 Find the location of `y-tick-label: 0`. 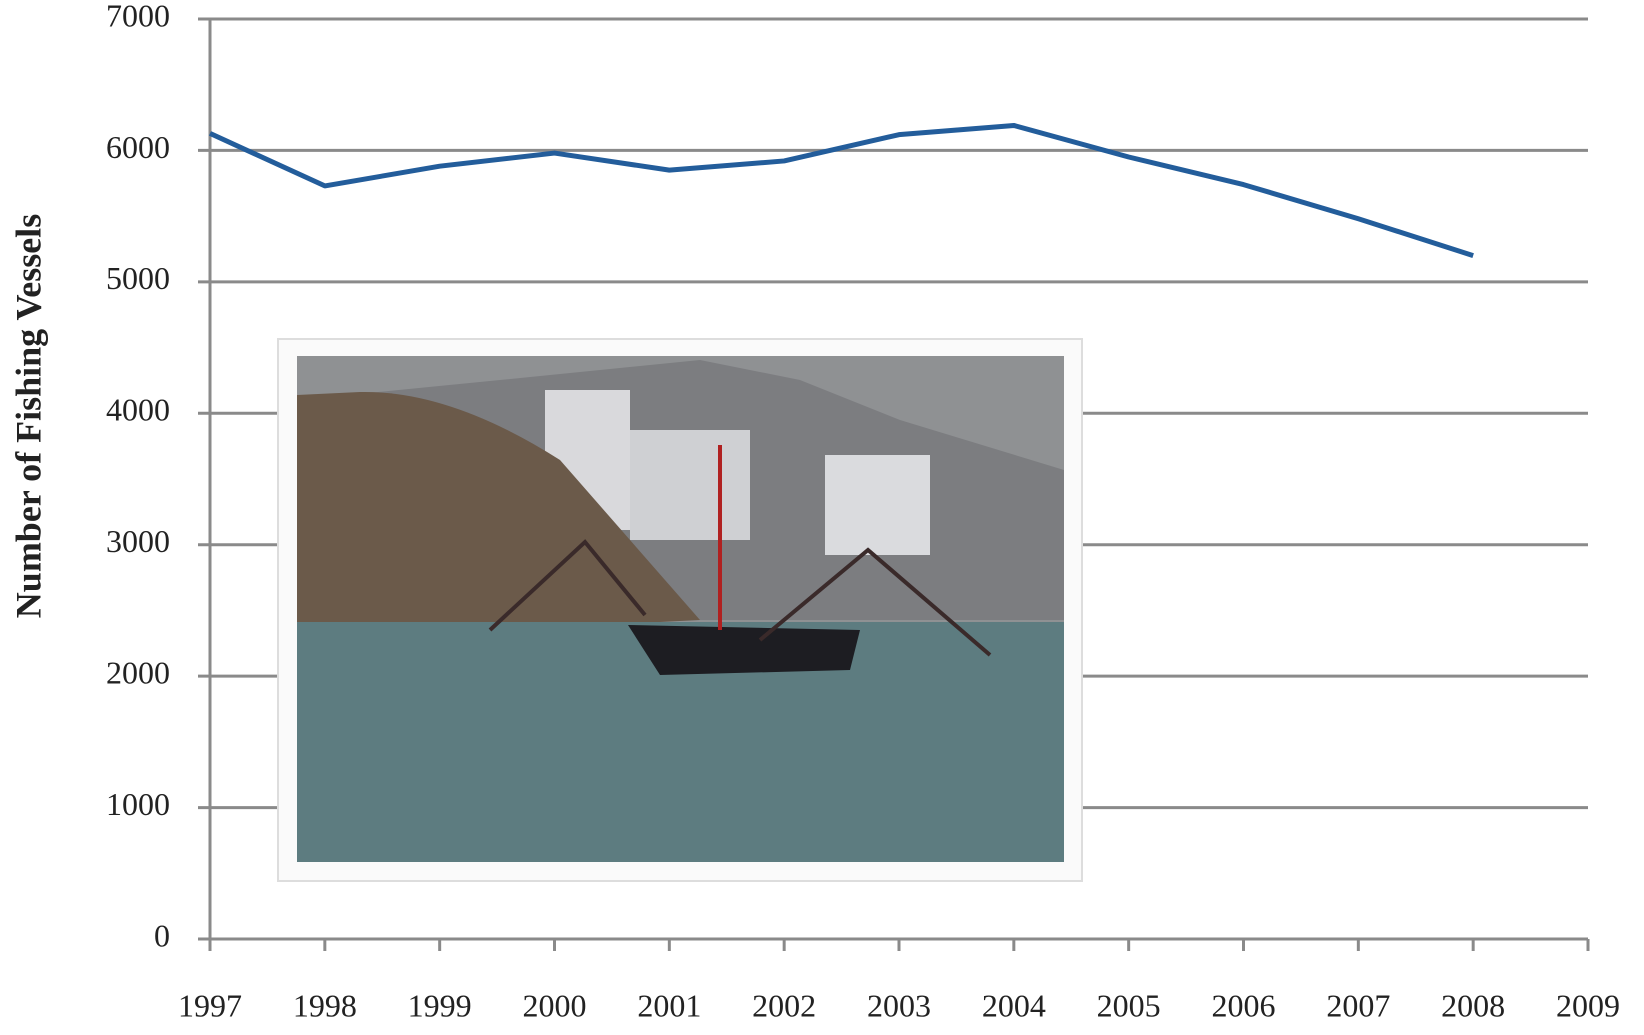

y-tick-label: 0 is located at coordinates (162, 935).